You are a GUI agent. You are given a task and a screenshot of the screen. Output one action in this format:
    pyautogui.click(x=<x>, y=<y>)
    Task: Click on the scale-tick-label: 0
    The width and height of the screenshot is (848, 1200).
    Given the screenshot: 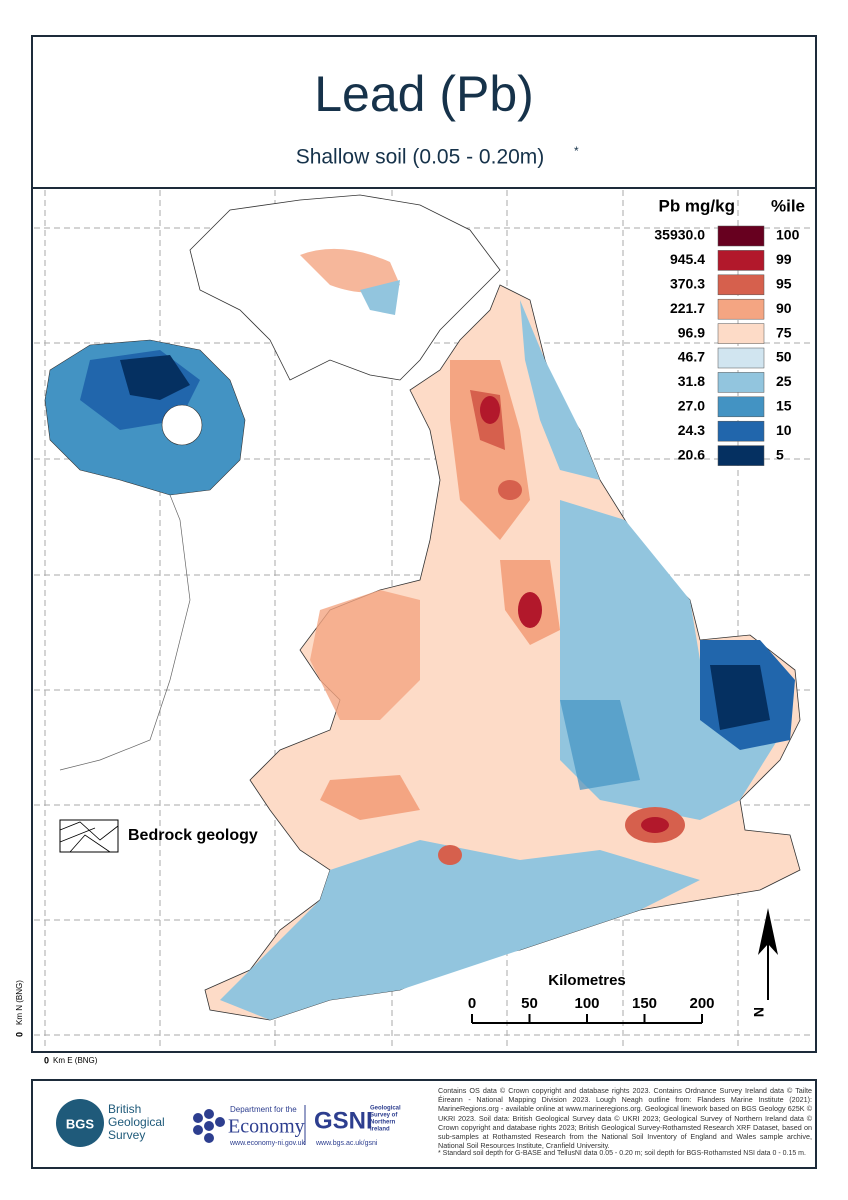 What is the action you would take?
    pyautogui.click(x=472, y=1003)
    